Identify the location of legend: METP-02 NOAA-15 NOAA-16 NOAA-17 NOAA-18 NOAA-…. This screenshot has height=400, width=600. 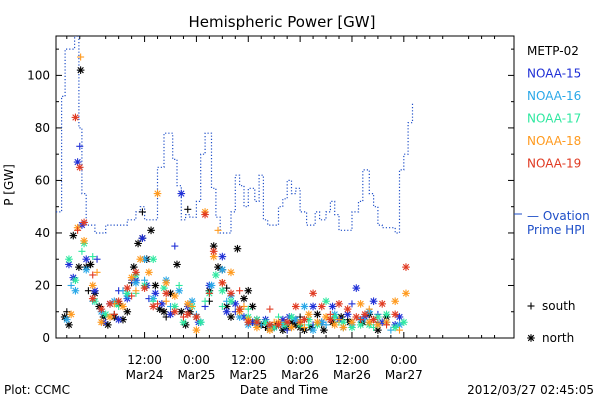
(552, 194).